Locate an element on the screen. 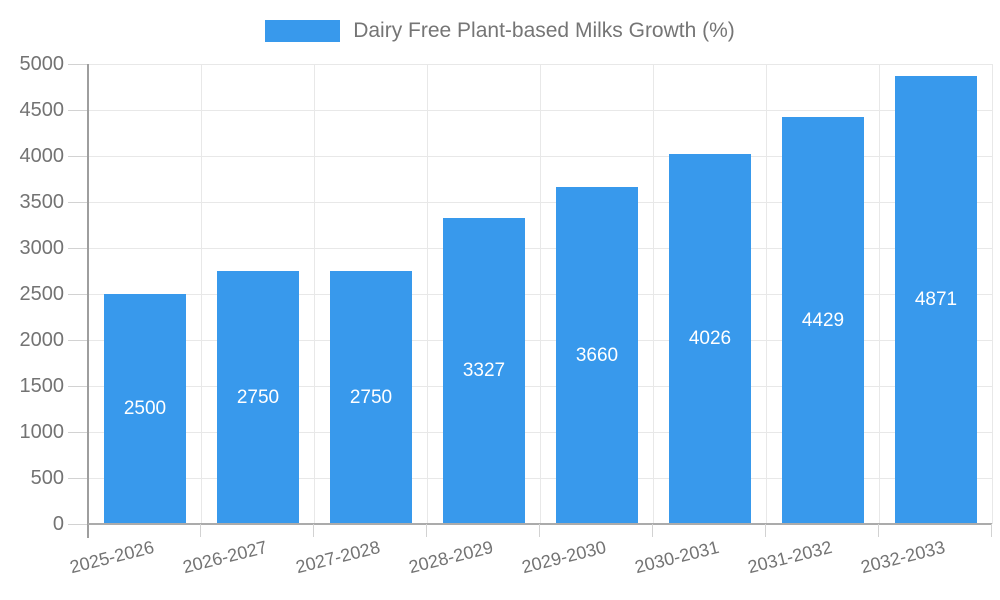 This screenshot has height=600, width=1000. y-tick-label: 2500 is located at coordinates (42, 294).